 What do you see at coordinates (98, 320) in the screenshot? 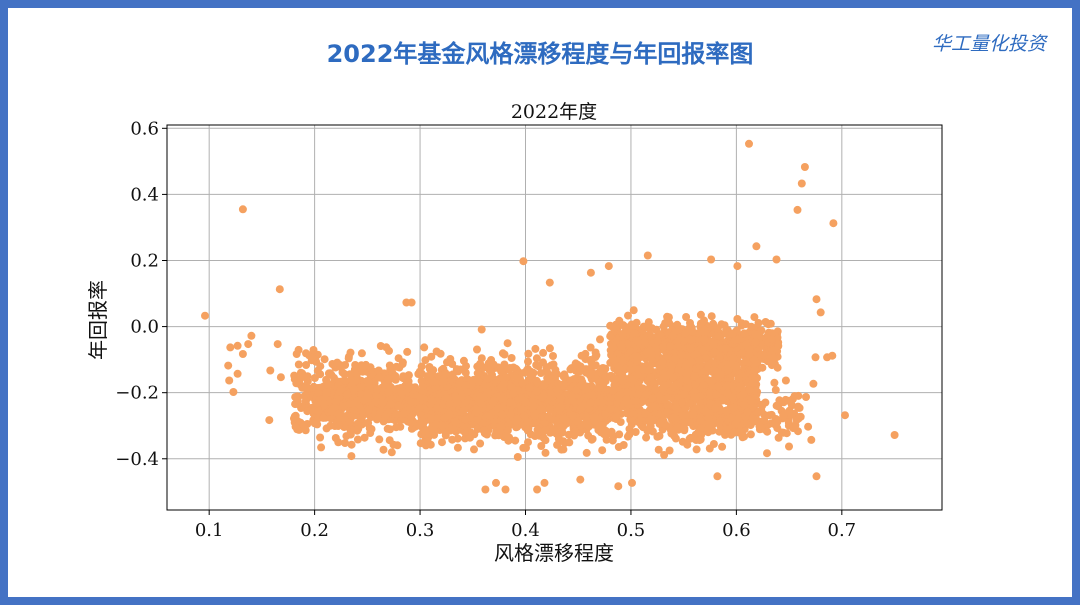
I see `y-axis-label: 年回报率` at bounding box center [98, 320].